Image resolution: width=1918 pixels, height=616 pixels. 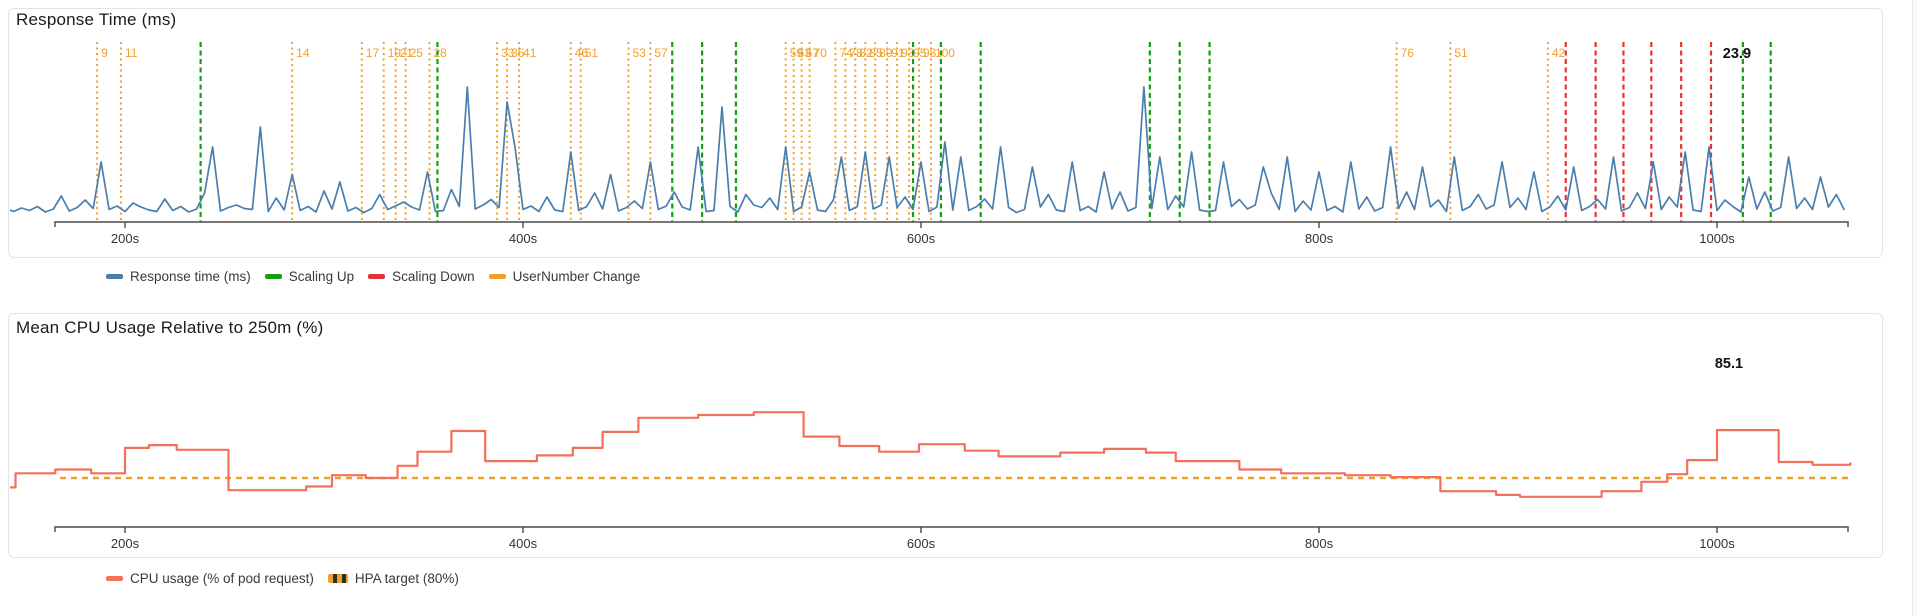 What do you see at coordinates (930, 53) in the screenshot?
I see `user-change-label: 98` at bounding box center [930, 53].